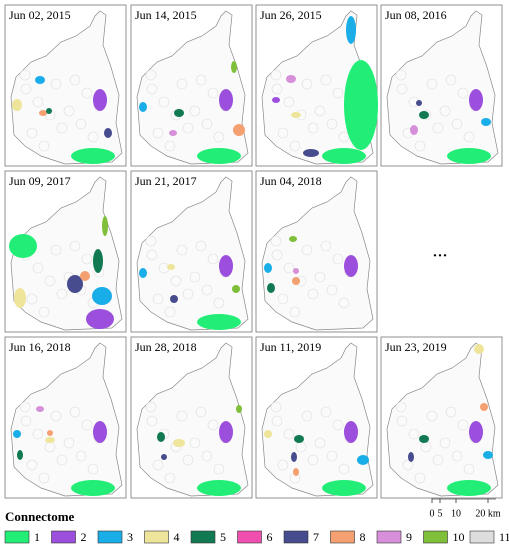  I want to click on panel-date: Jun 02, 2015, so click(40, 15).